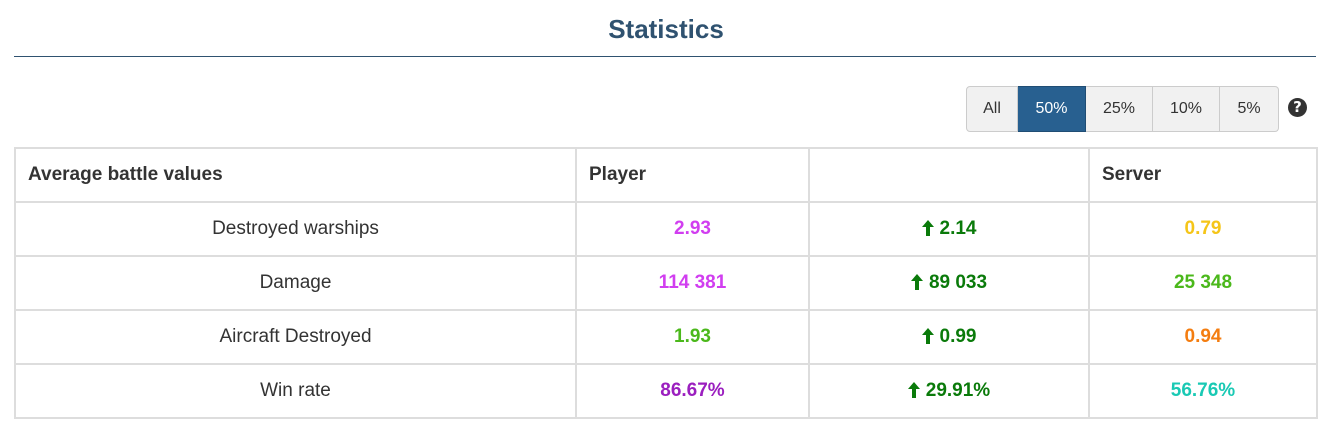  I want to click on difference-value-cell: 89 033, so click(949, 283).